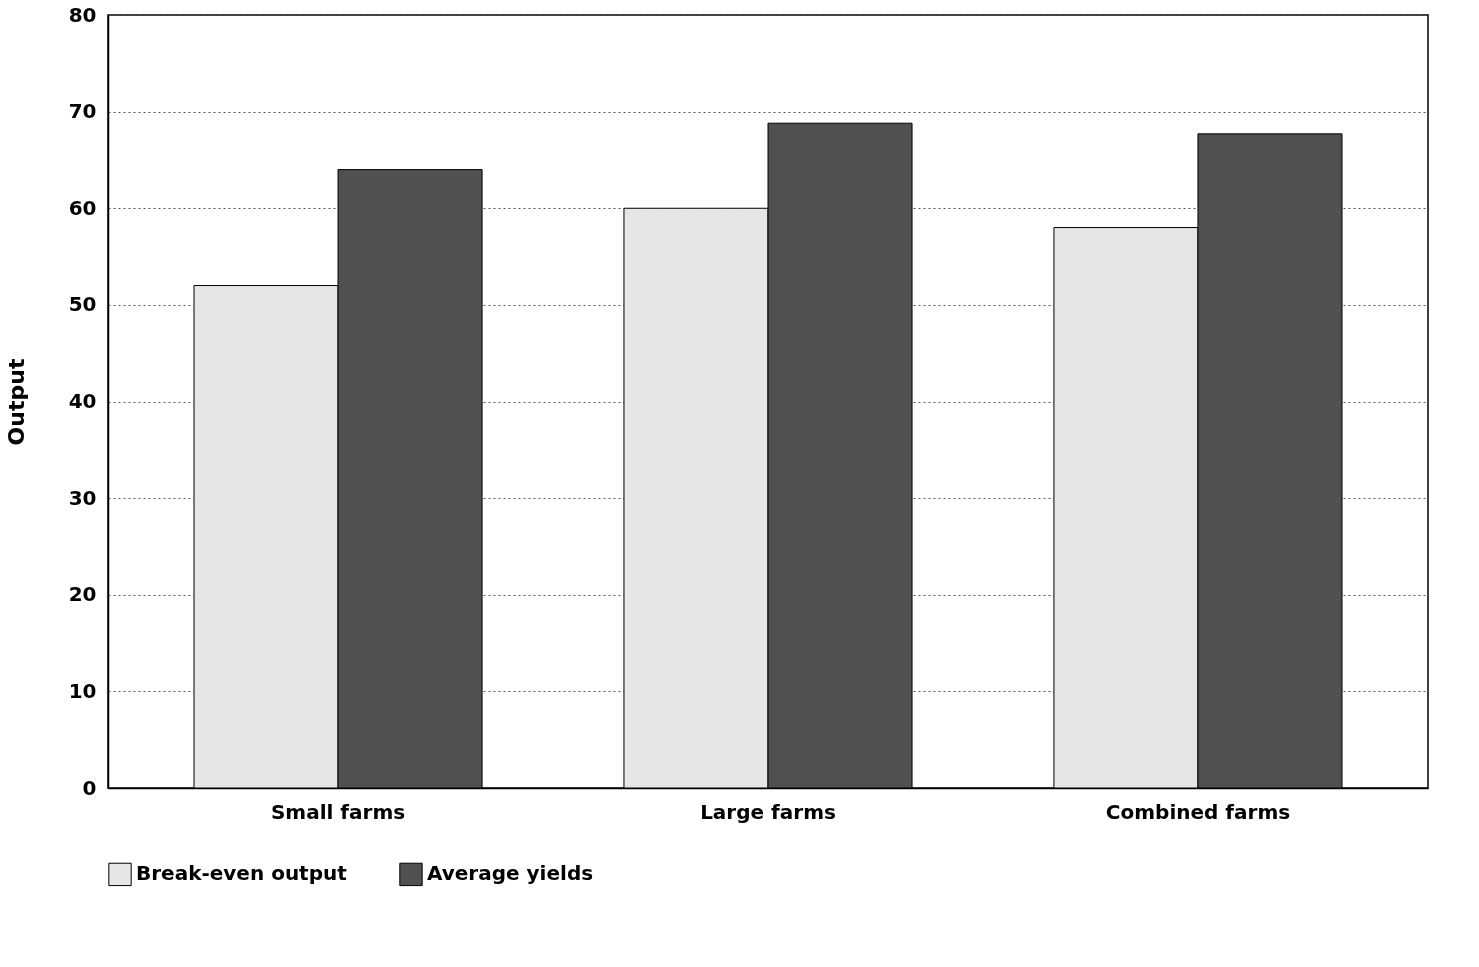  What do you see at coordinates (82, 14) in the screenshot?
I see `y-tick-label: 80` at bounding box center [82, 14].